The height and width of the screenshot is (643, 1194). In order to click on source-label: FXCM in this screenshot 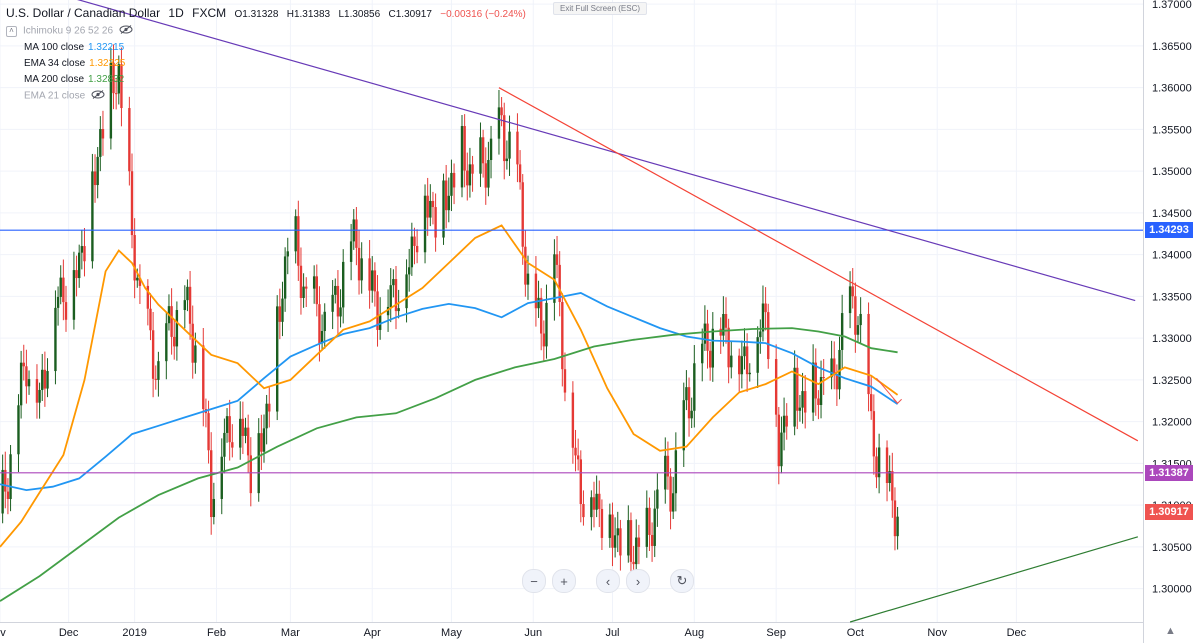, I will do `click(209, 13)`.